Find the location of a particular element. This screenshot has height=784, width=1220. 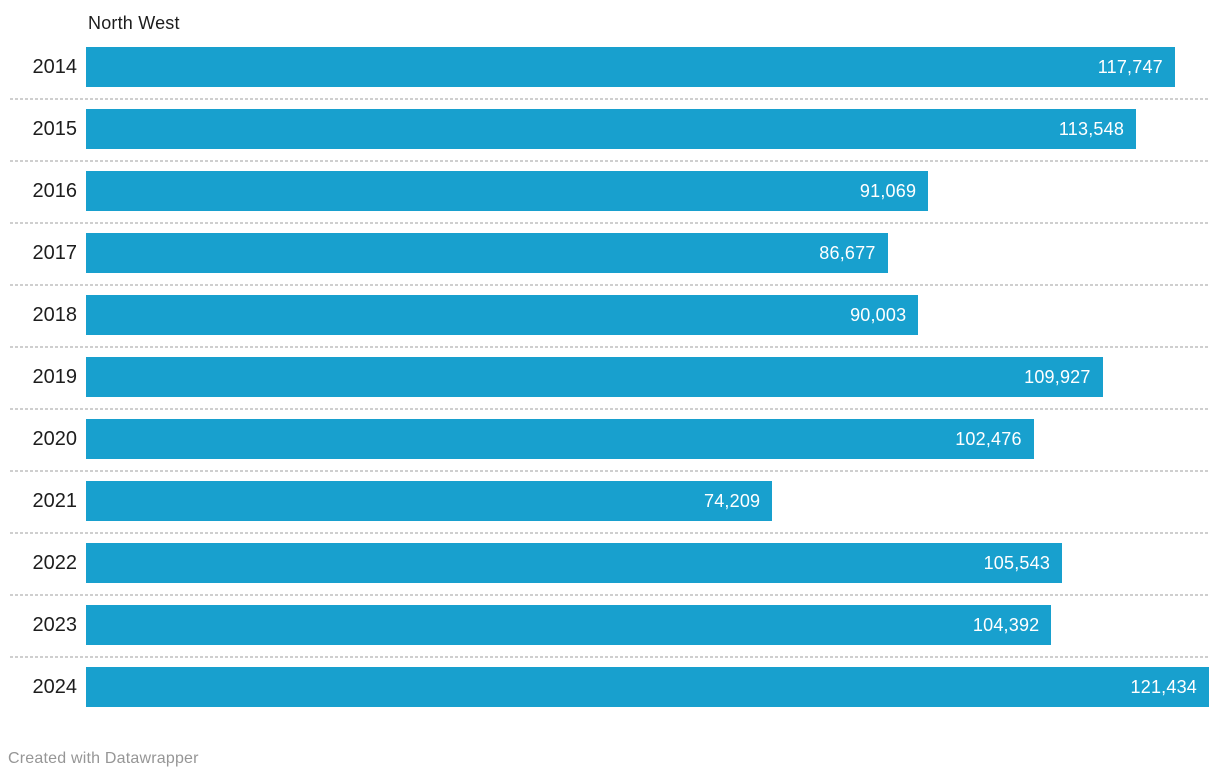

bar-track: 121,434 is located at coordinates (647, 687).